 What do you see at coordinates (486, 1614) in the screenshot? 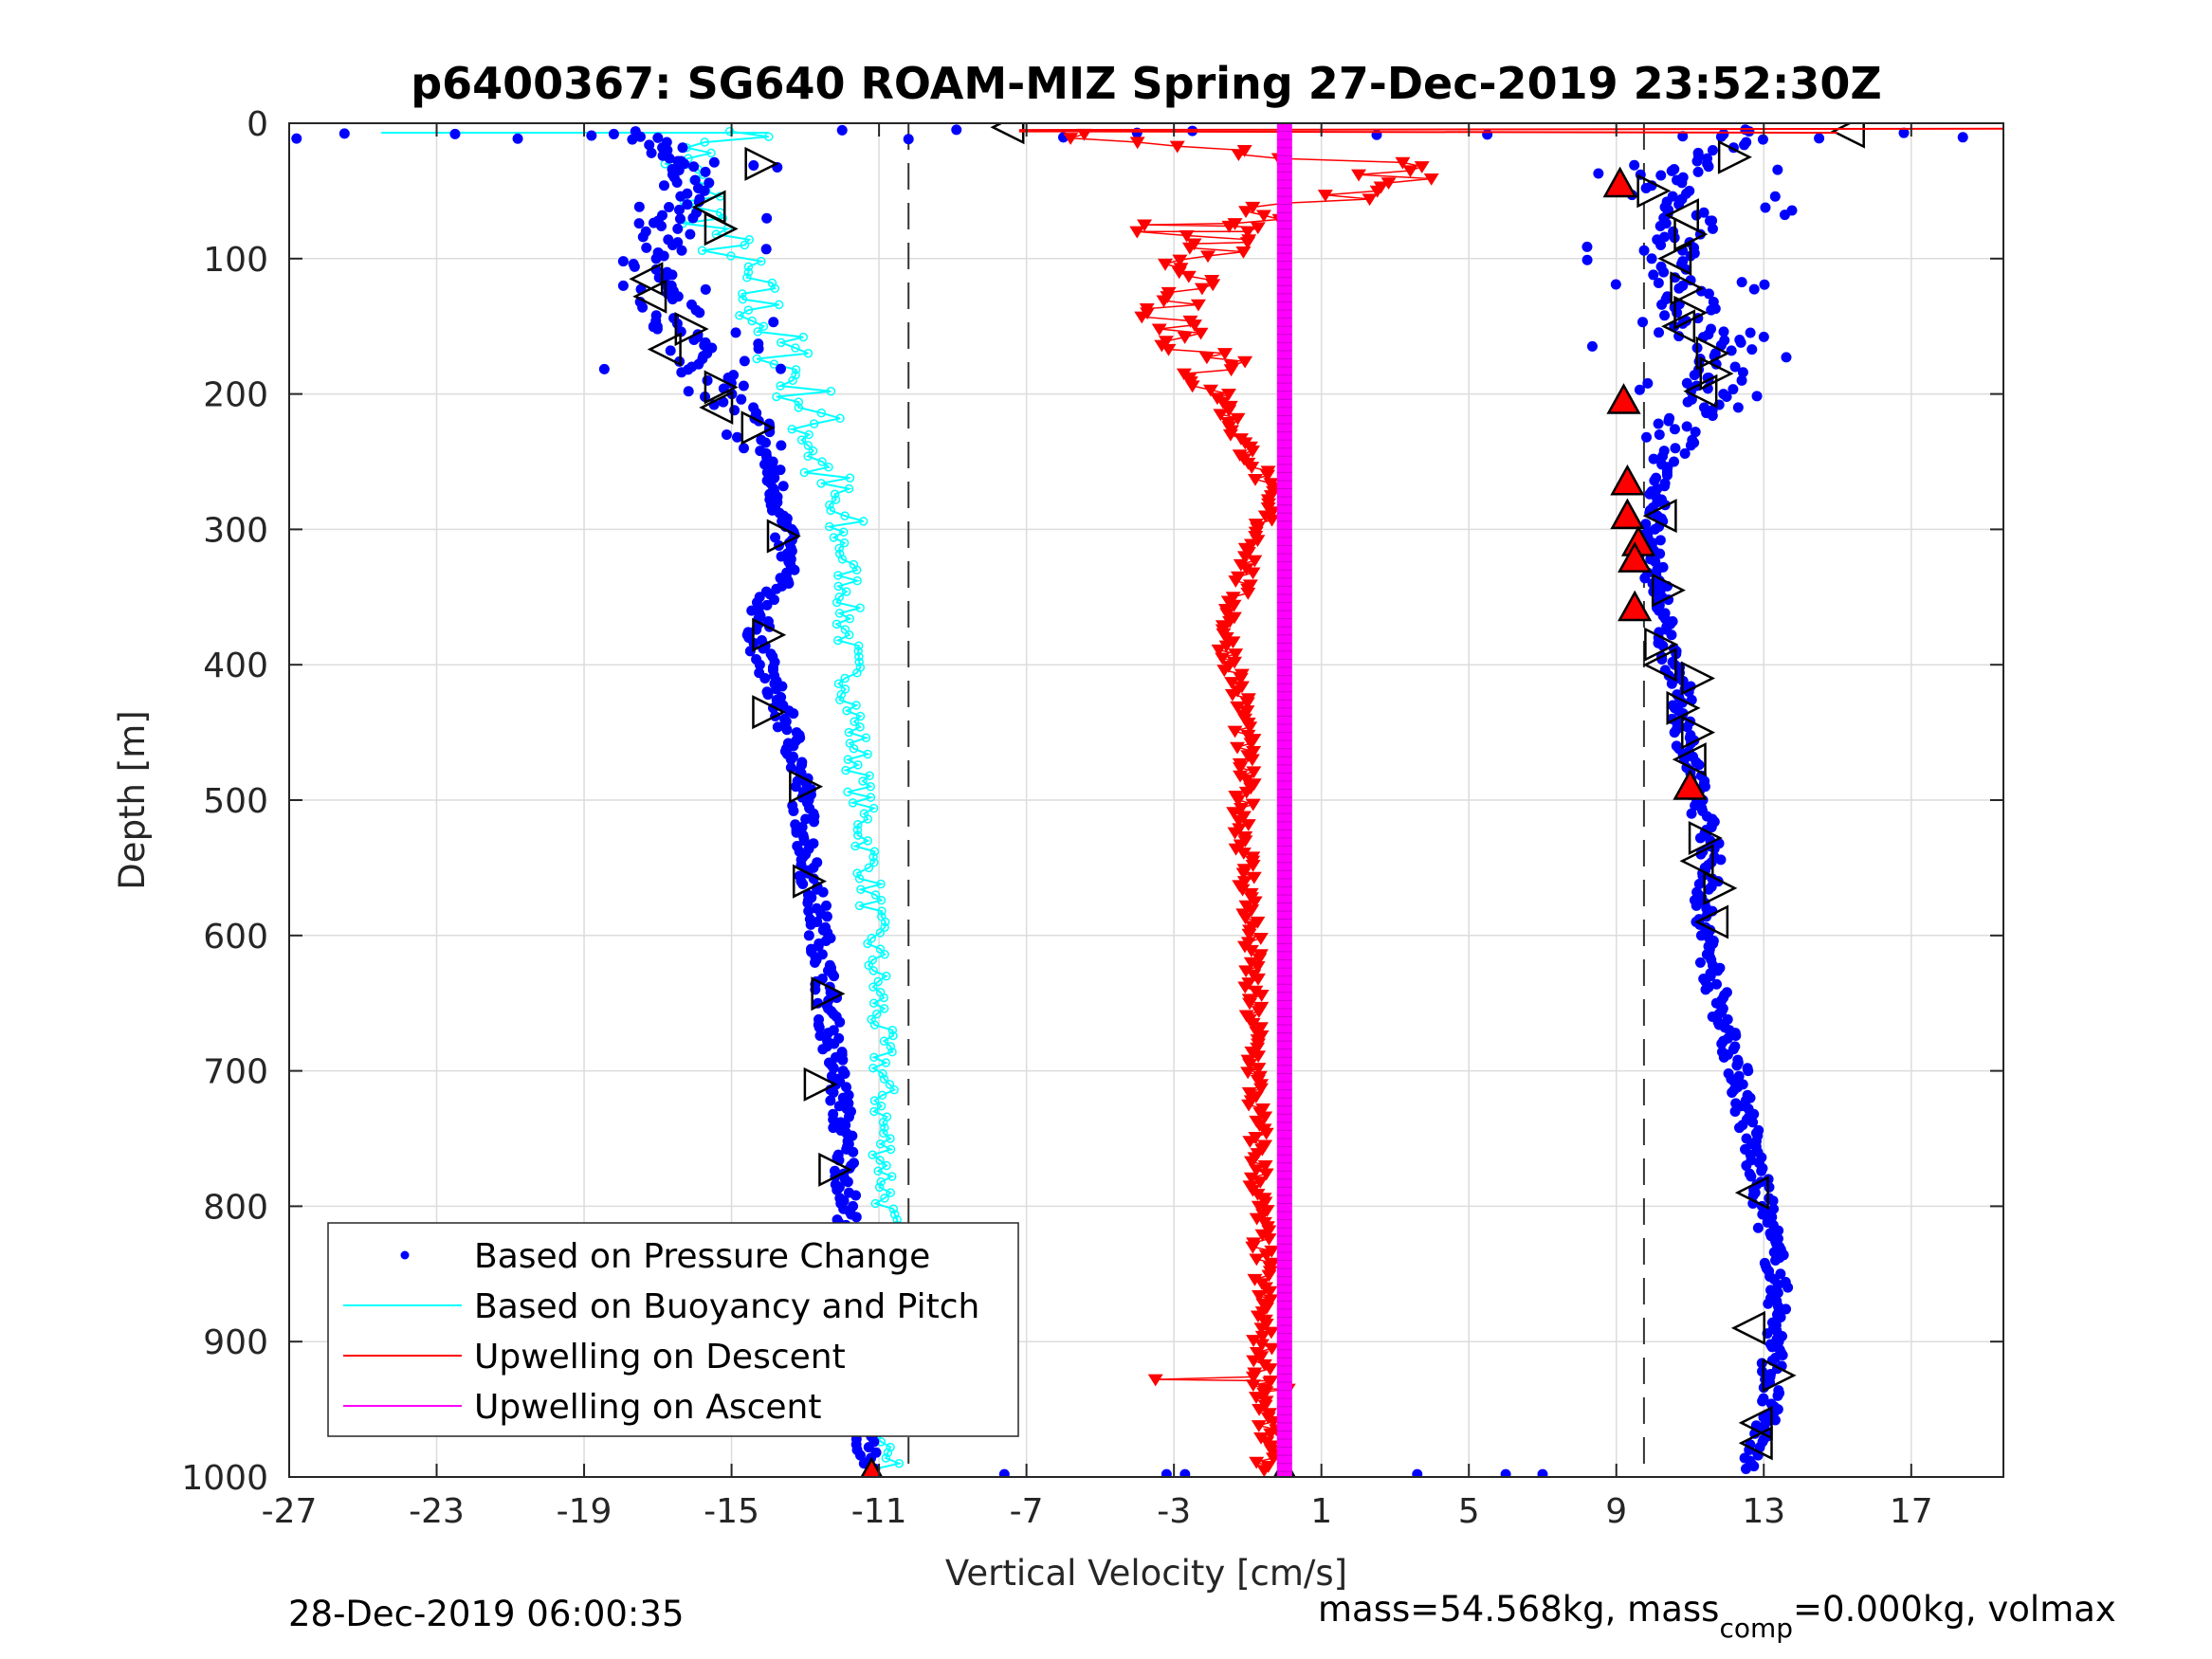
I see `footer-timestamp: 28-Dec-2019 06:00:35` at bounding box center [486, 1614].